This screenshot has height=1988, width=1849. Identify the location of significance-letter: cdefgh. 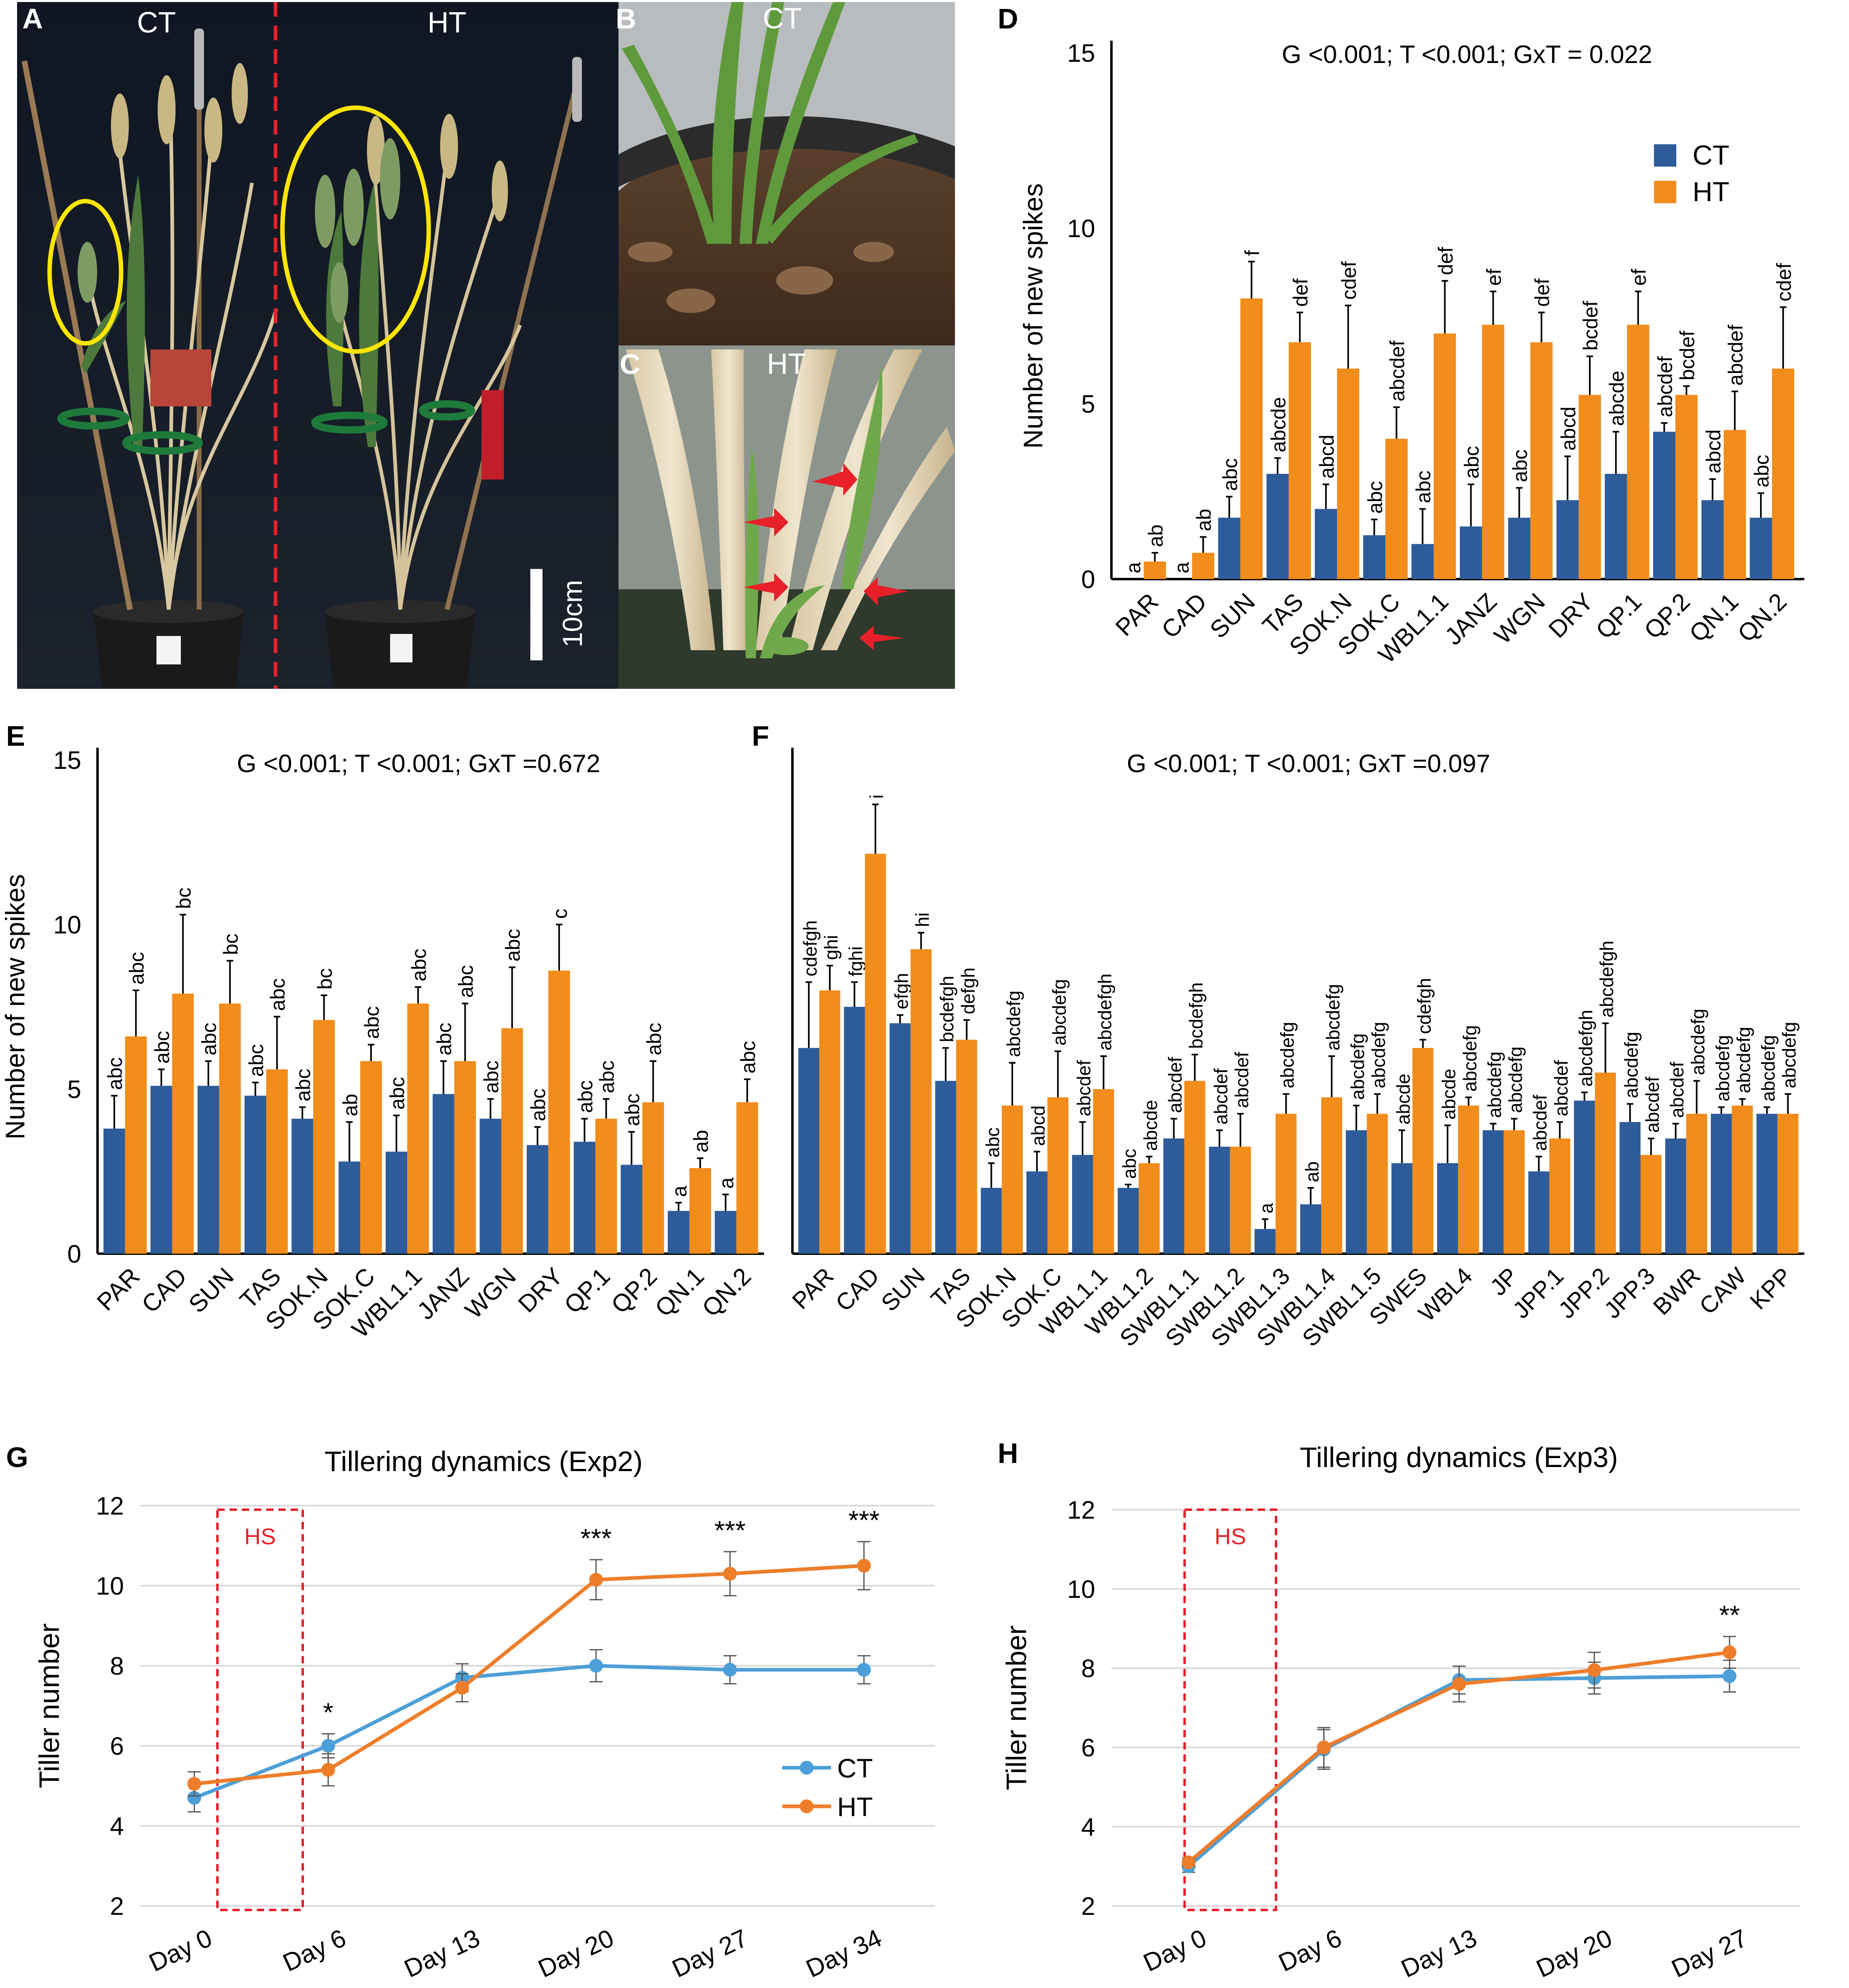
(1425, 1006).